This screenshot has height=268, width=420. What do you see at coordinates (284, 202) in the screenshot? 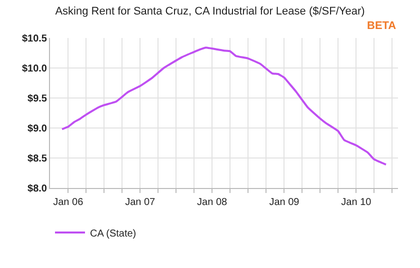
I see `x-tick-label: Jan 09` at bounding box center [284, 202].